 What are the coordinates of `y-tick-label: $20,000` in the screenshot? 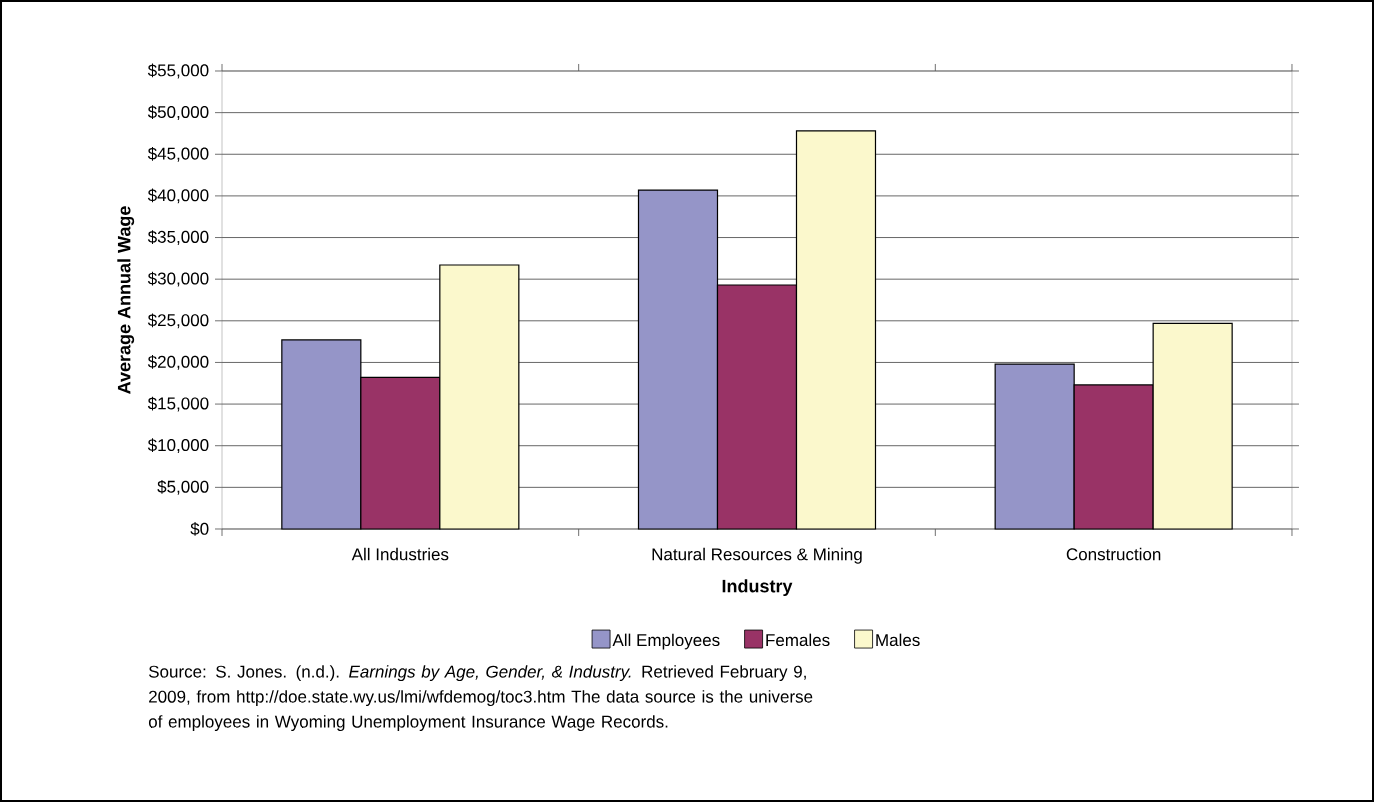 It's located at (178, 362).